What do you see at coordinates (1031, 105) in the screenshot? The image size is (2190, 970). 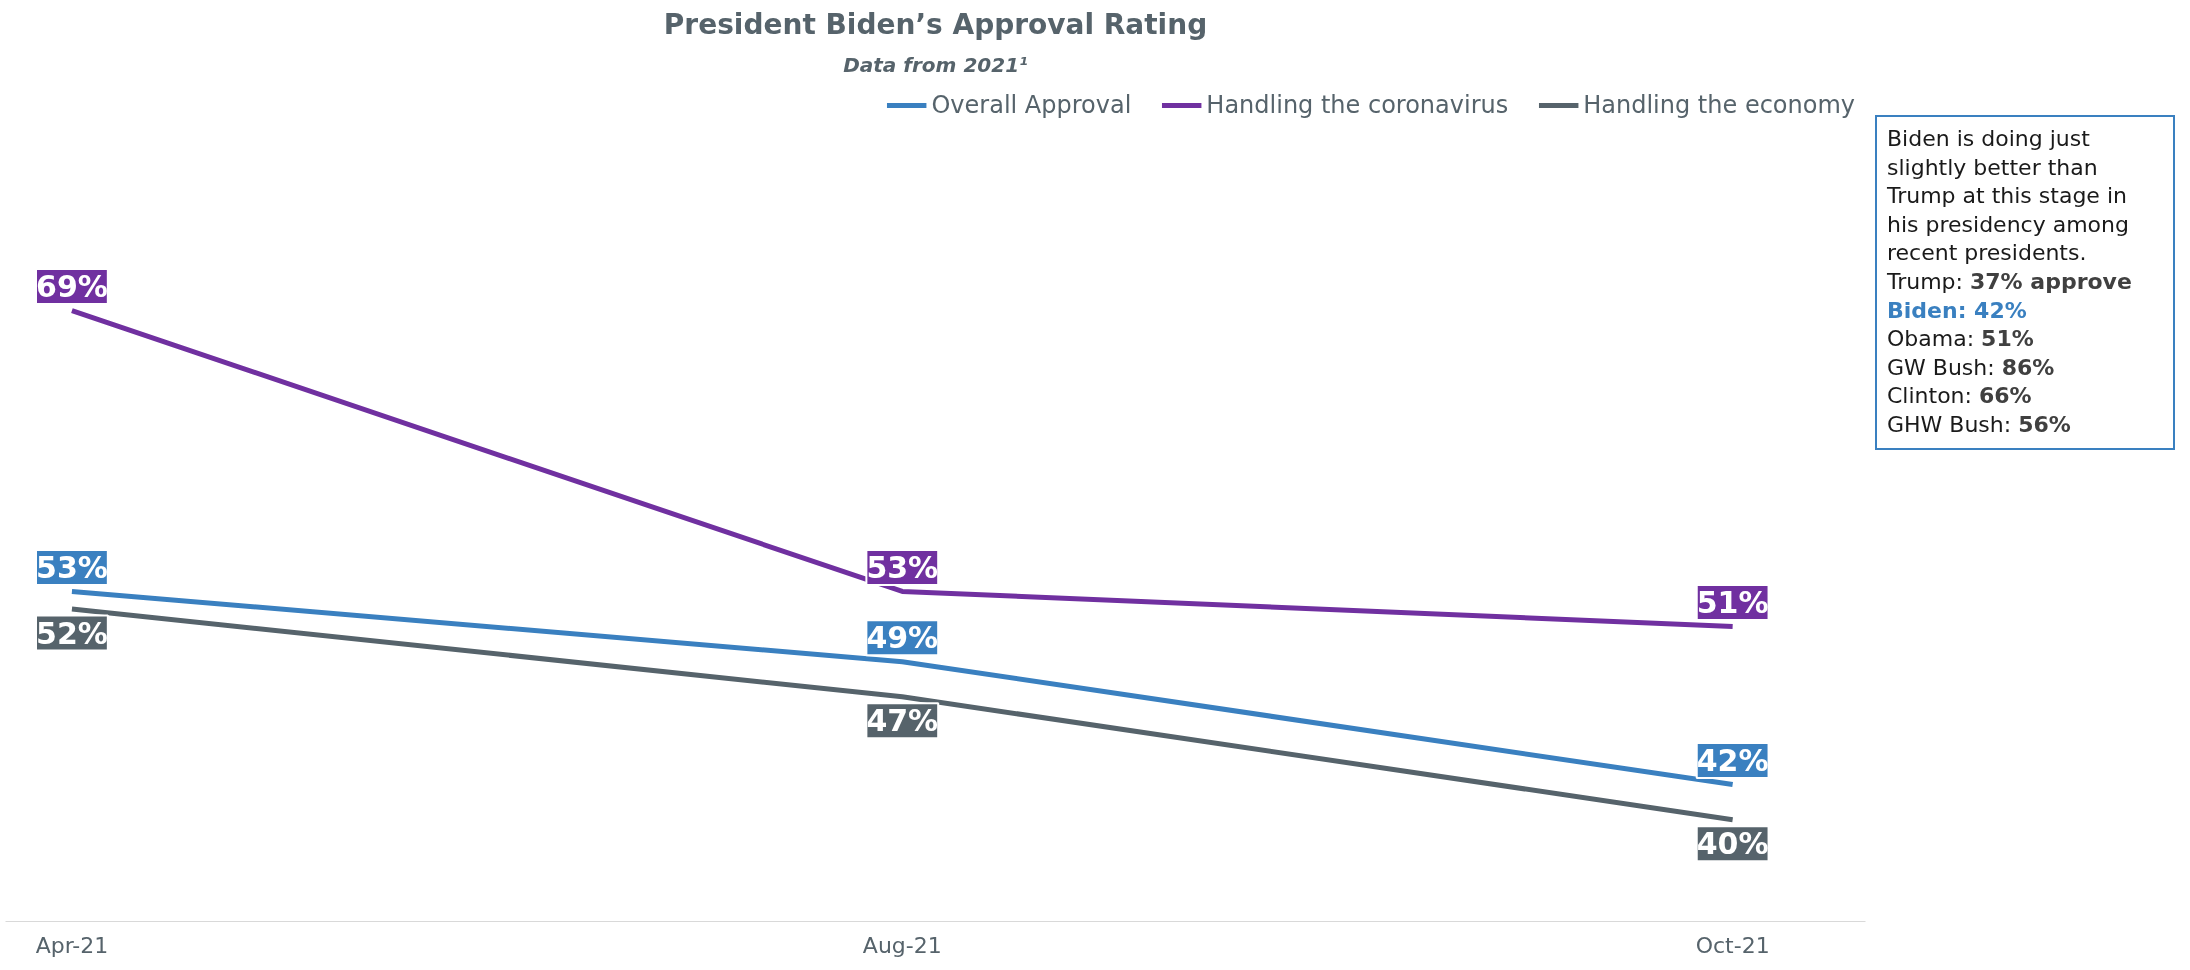 I see `legend-label: Overall Approval` at bounding box center [1031, 105].